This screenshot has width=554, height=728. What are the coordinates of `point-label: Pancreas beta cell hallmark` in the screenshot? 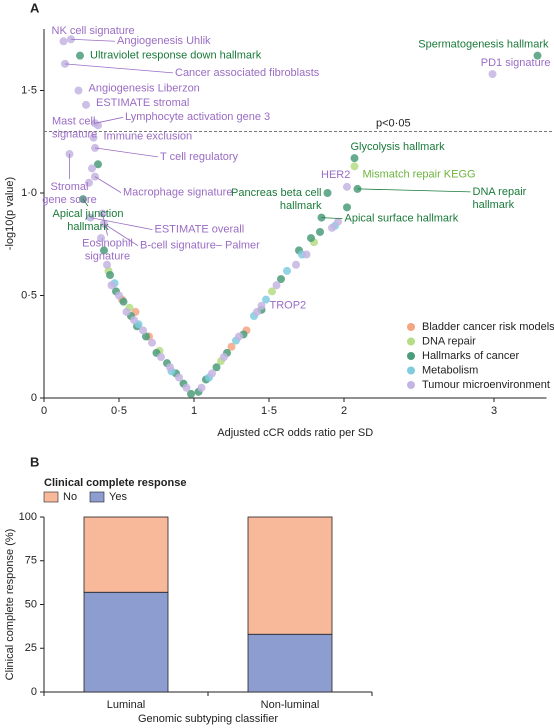 It's located at (276, 199).